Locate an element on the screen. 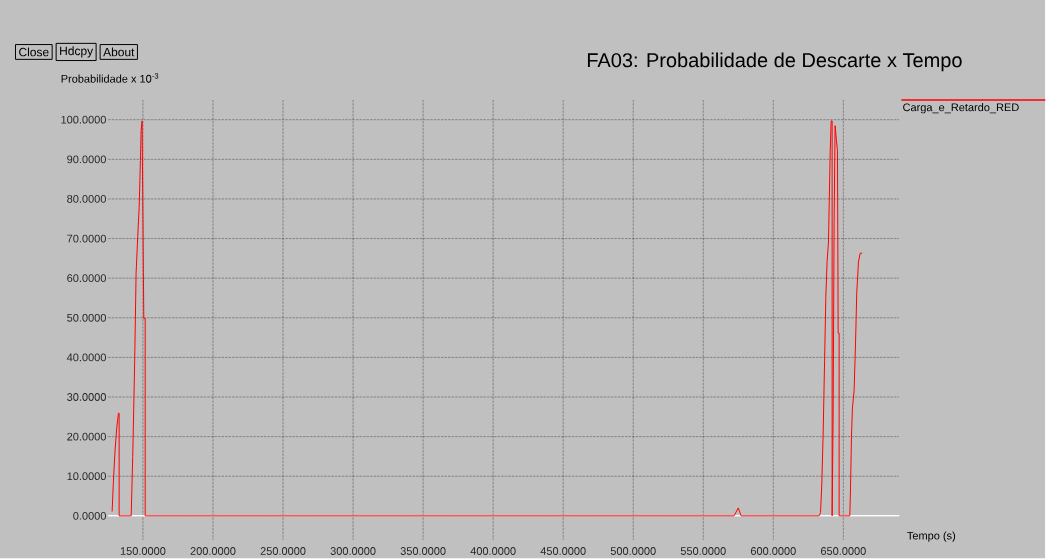 The width and height of the screenshot is (1046, 559). y-tick-label: 10.0000 is located at coordinates (86, 476).